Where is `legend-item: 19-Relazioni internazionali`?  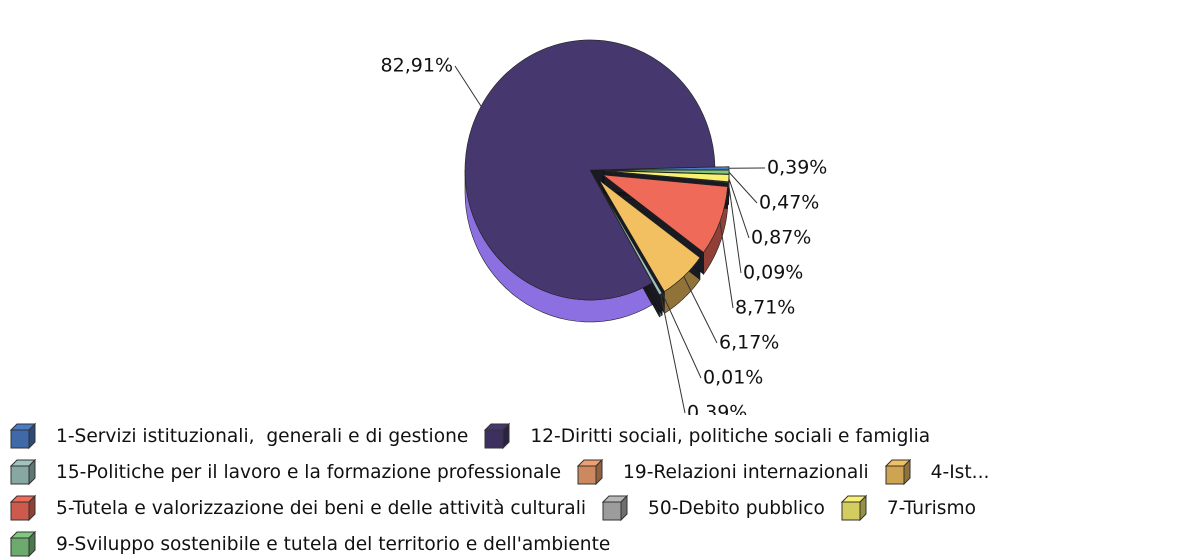 legend-item: 19-Relazioni internazionali is located at coordinates (722, 472).